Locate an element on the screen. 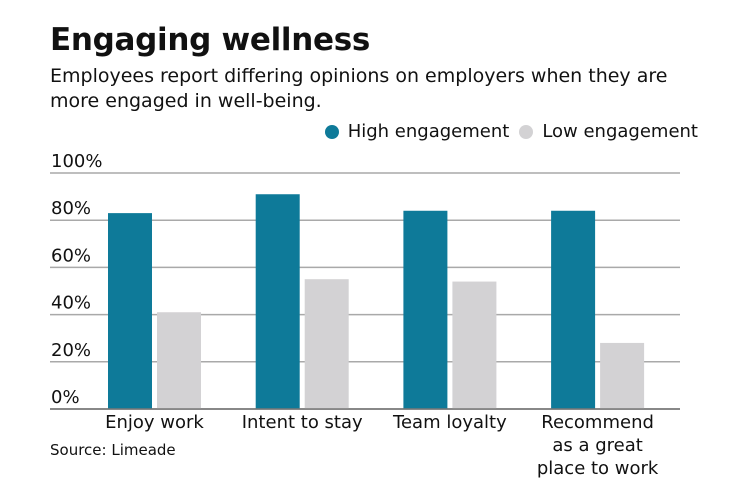 This screenshot has width=740, height=482. legend-swatch-low is located at coordinates (526, 131).